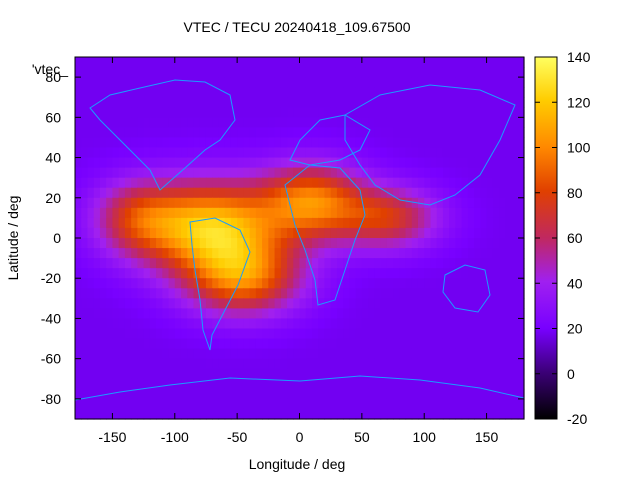 The width and height of the screenshot is (640, 480). I want to click on y-tick-label: -40, so click(51, 318).